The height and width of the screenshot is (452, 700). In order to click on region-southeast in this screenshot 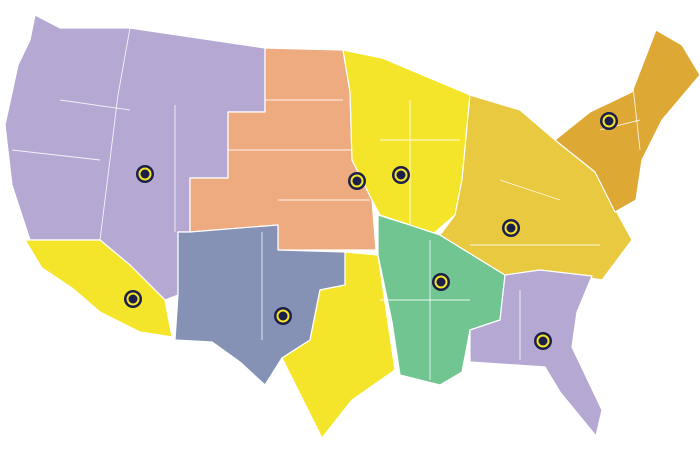, I will do `click(536, 353)`.